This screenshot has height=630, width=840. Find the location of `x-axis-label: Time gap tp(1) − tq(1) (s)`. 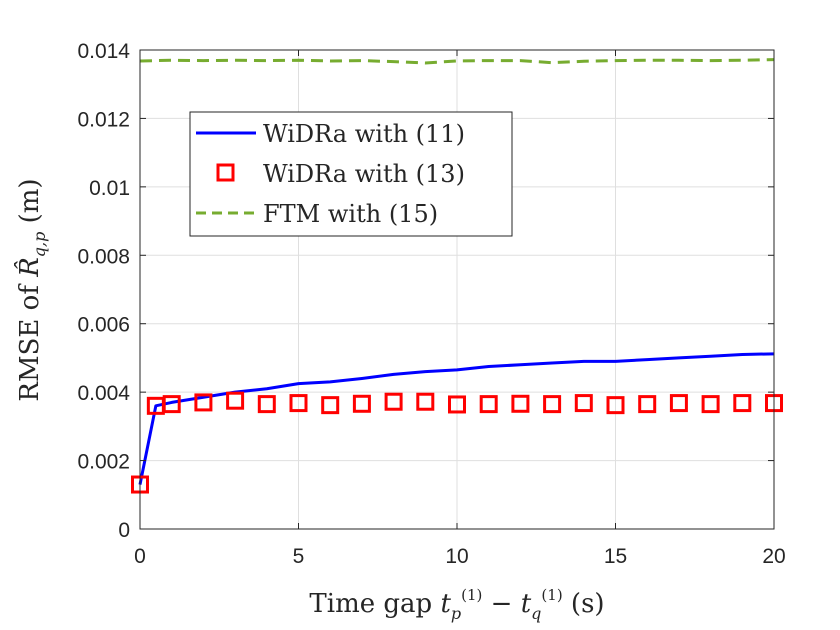

x-axis-label: Time gap tp(1) − tq(1) (s) is located at coordinates (456, 604).